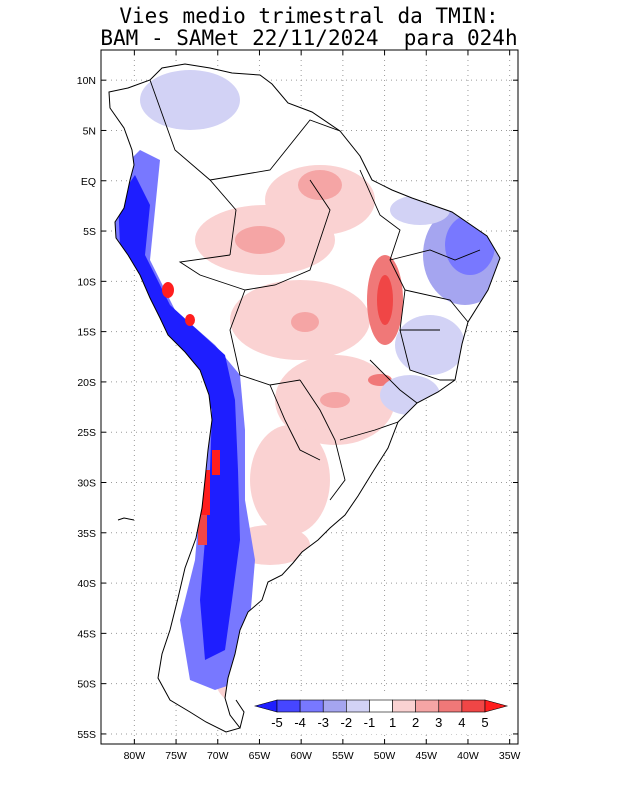 Image resolution: width=618 pixels, height=800 pixels. I want to click on x-tick-label: 35W, so click(510, 756).